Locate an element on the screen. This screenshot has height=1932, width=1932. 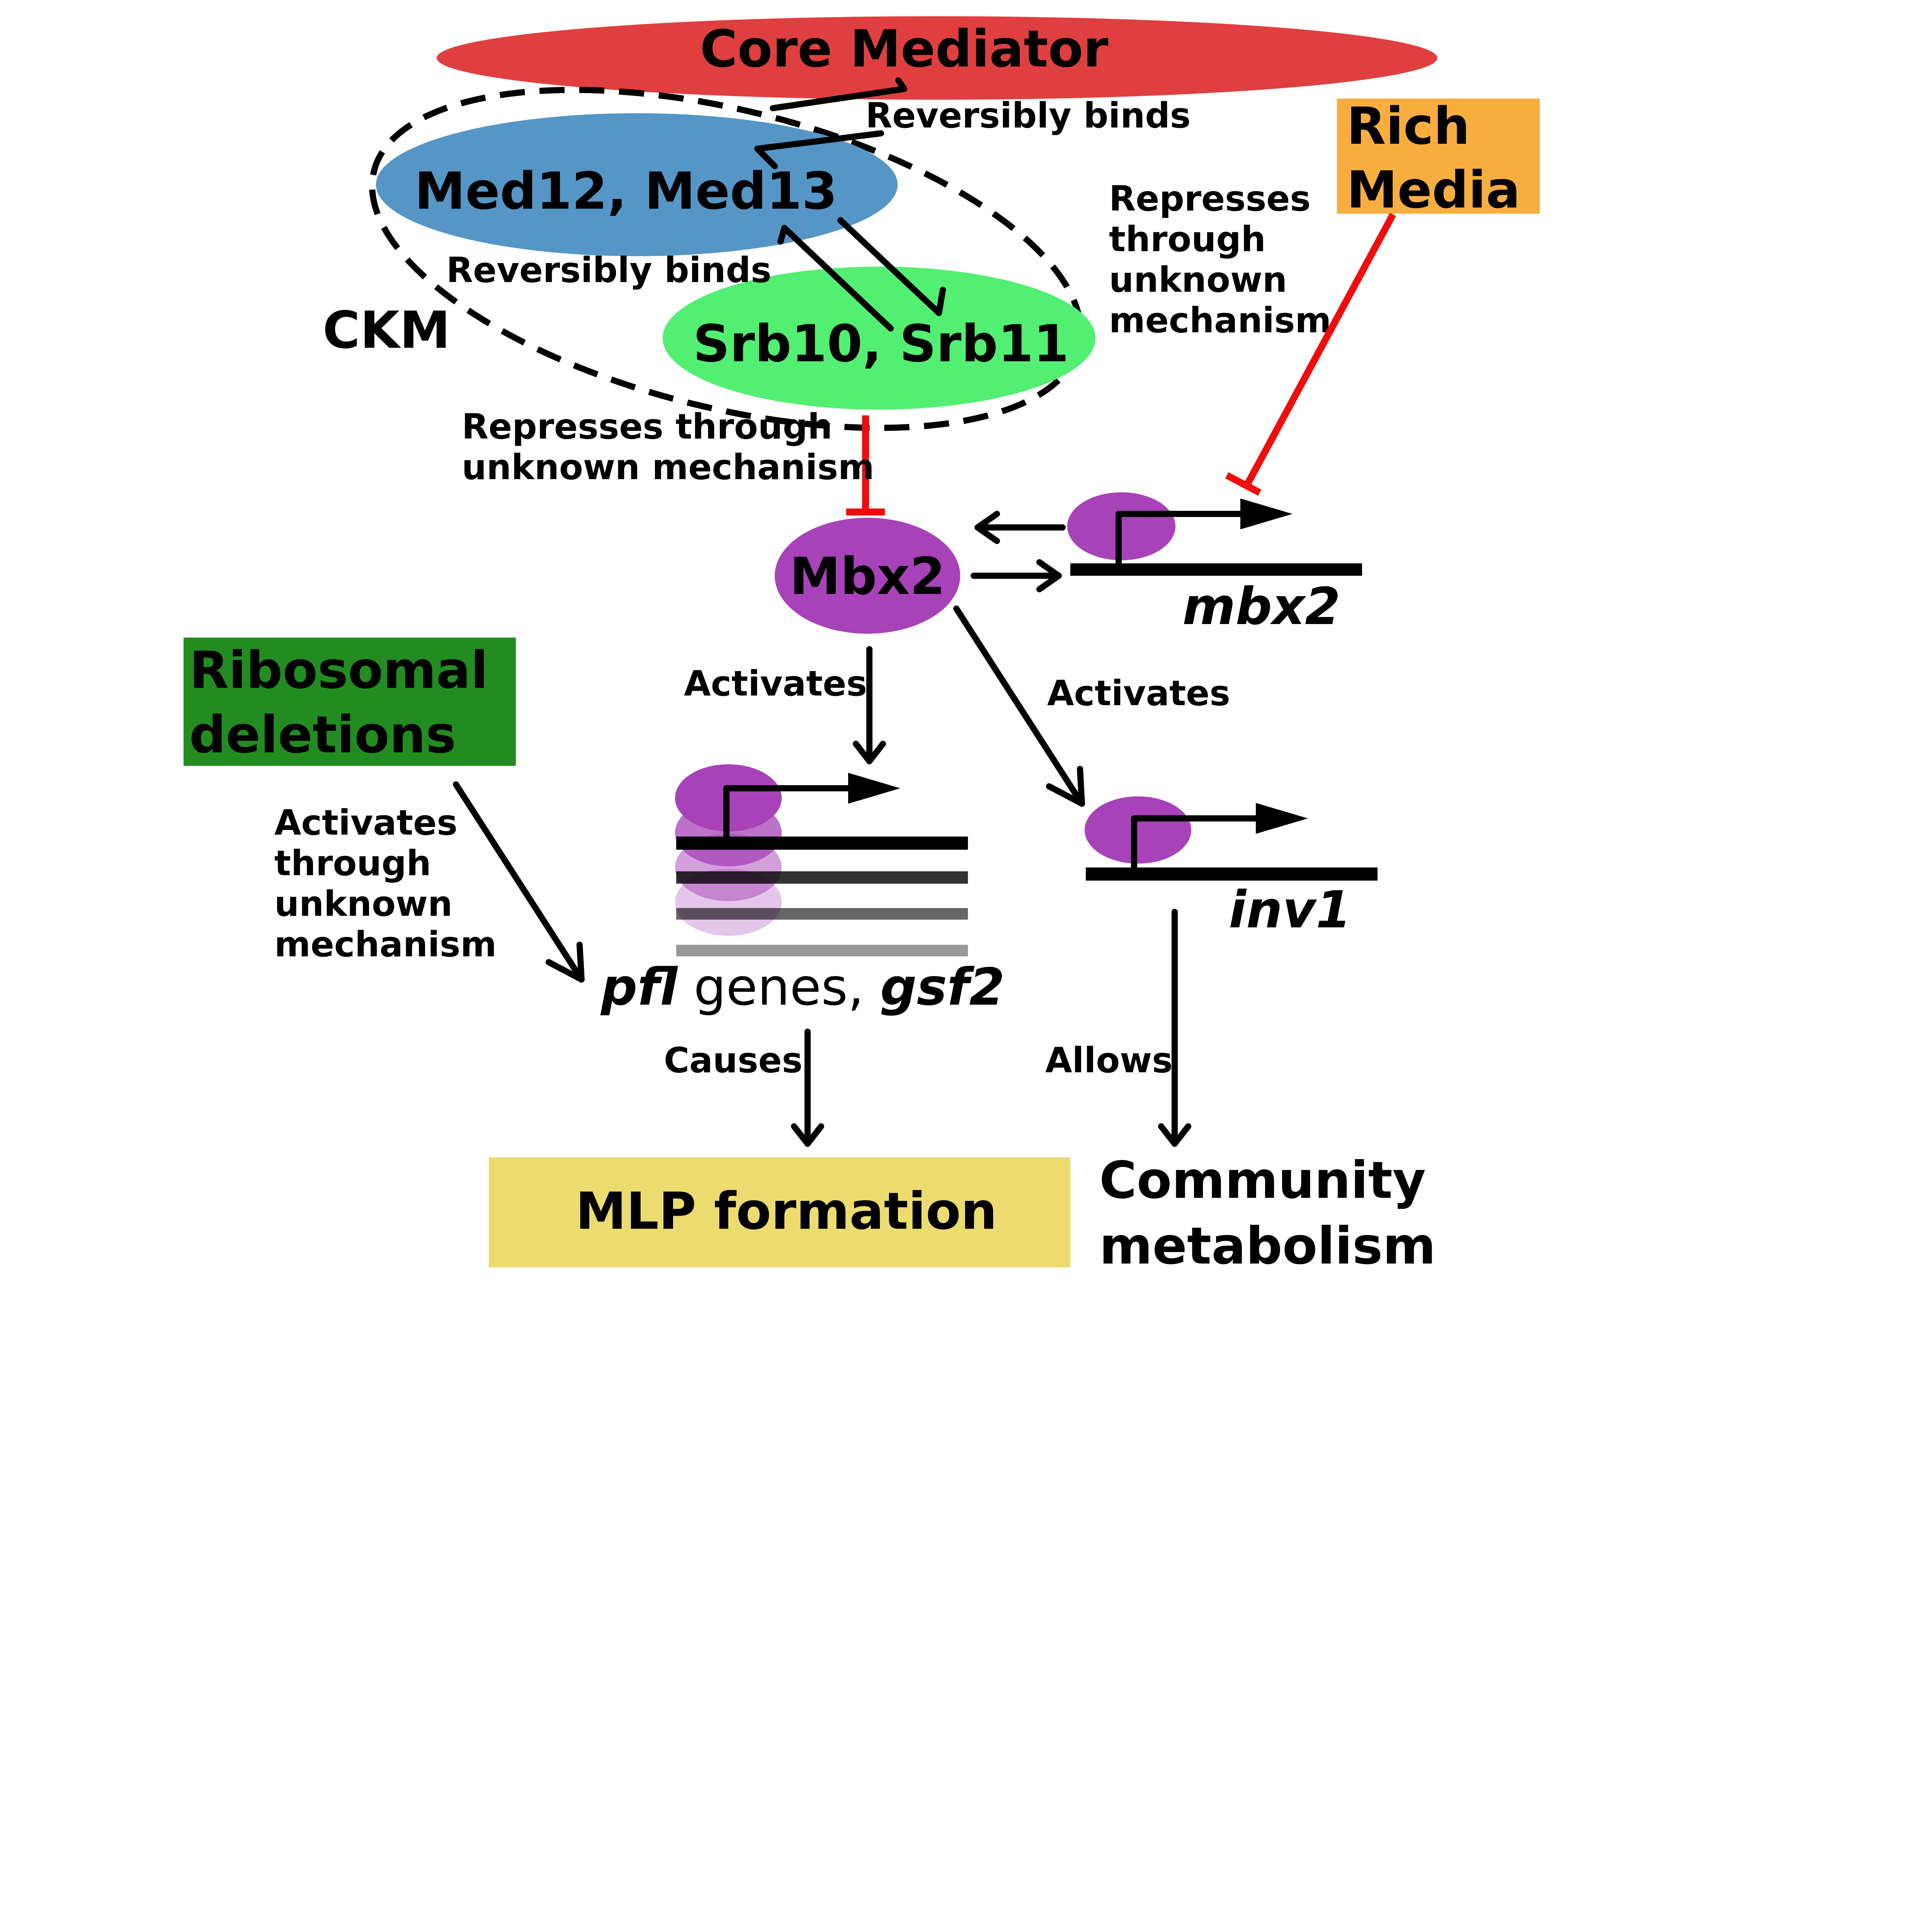
inv1-gene-bar is located at coordinates (1232, 874).